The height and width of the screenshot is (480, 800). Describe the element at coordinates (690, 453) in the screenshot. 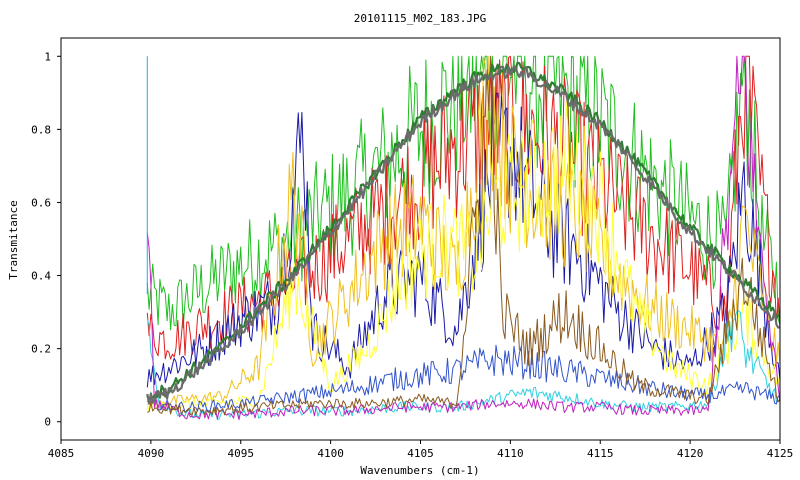

I see `x-tick-label: 4120` at that location.